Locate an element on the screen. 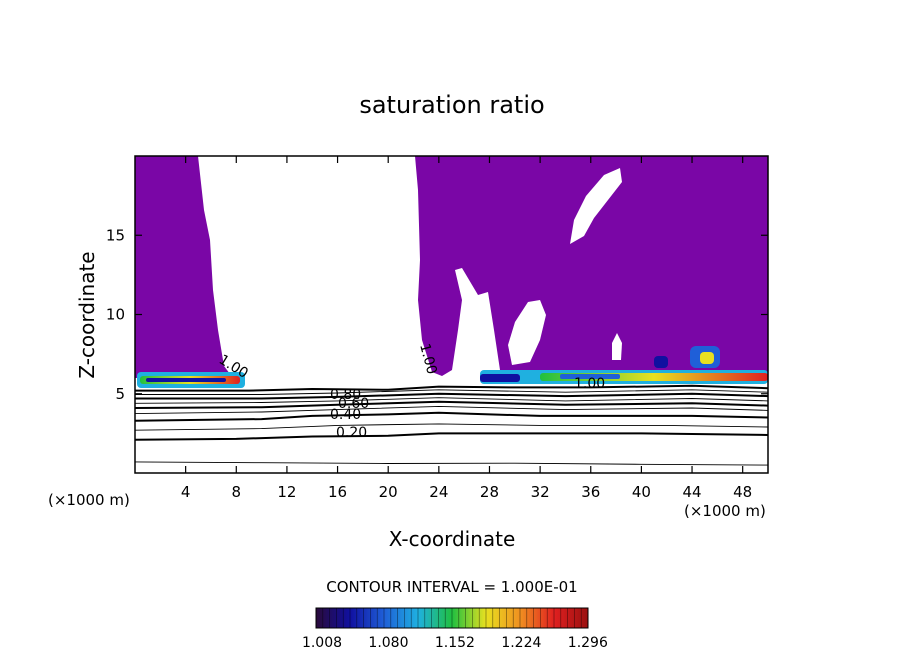  x-tick-label: 48 is located at coordinates (742, 492).